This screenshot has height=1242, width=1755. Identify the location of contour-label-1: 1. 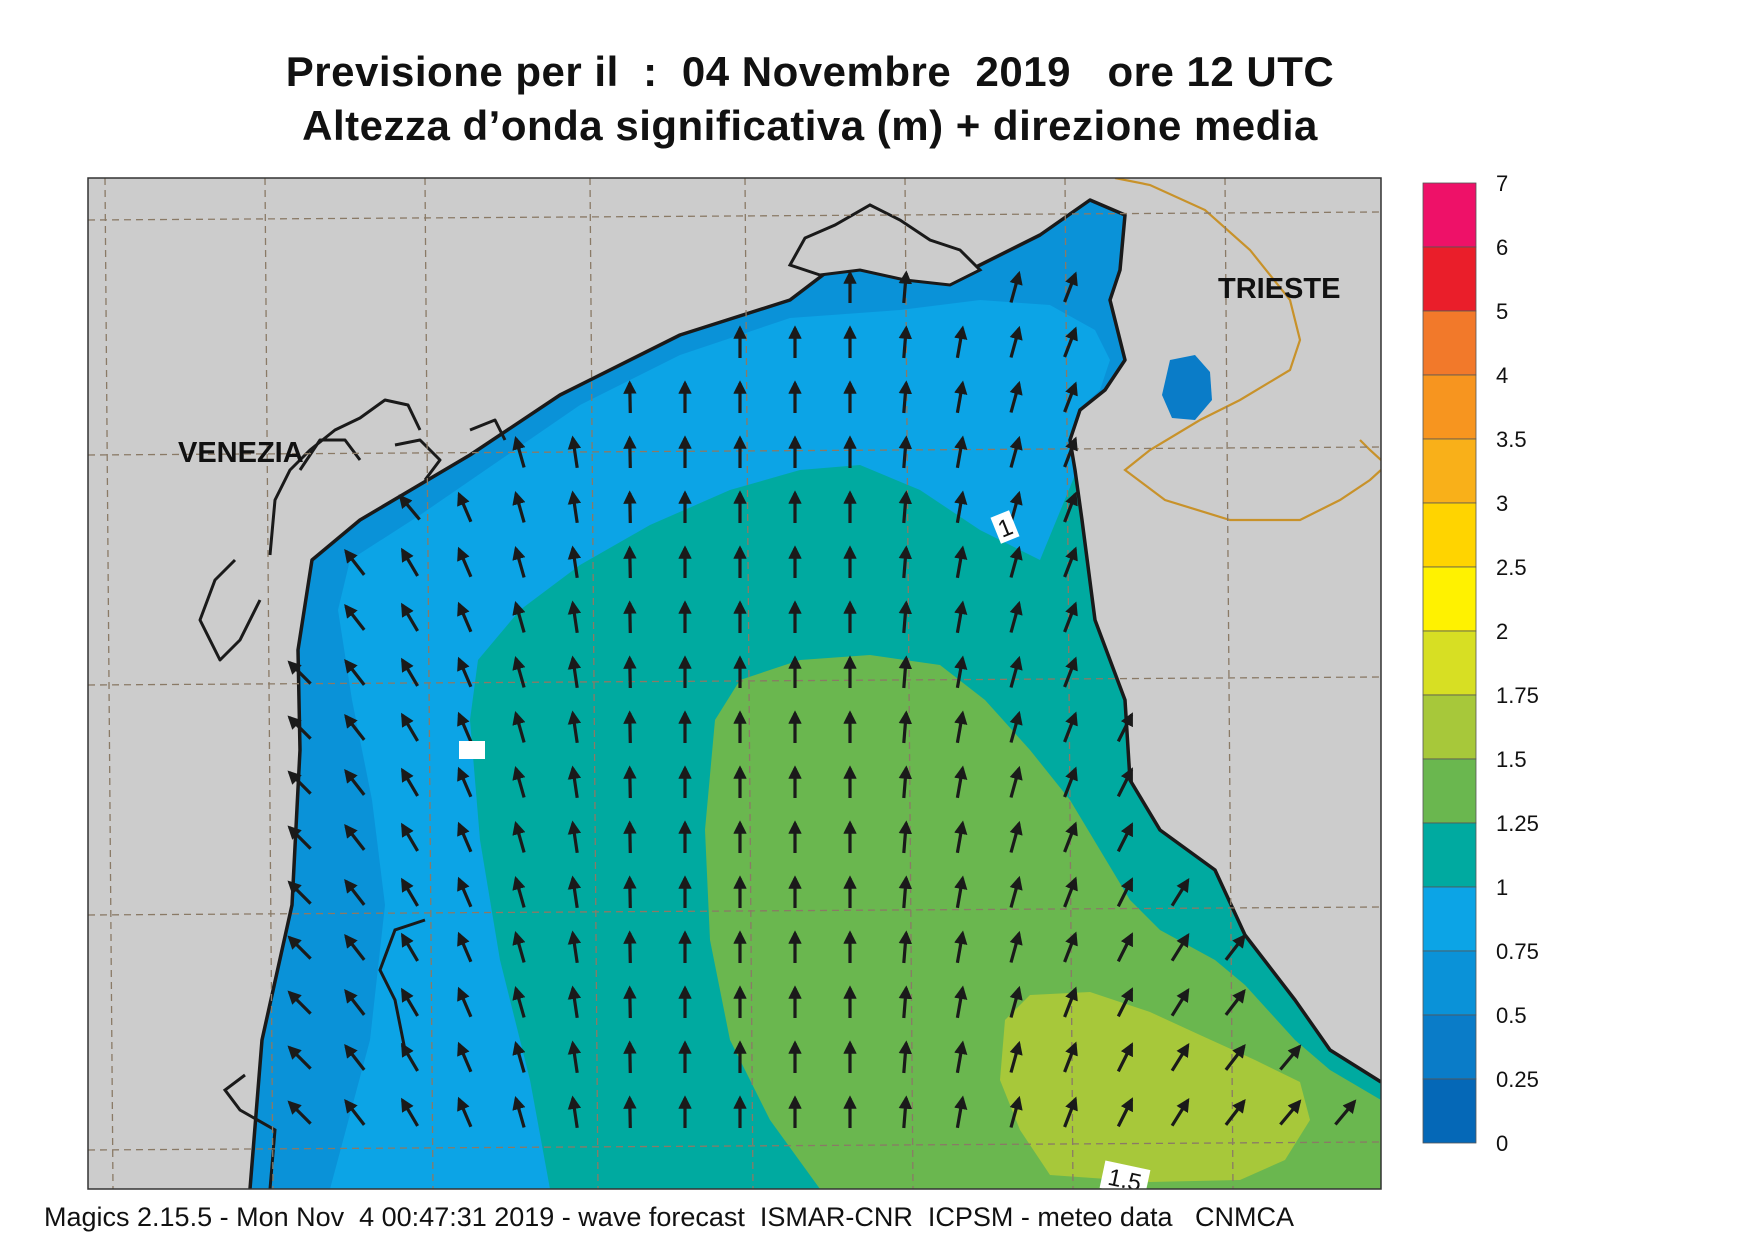
(1005, 527).